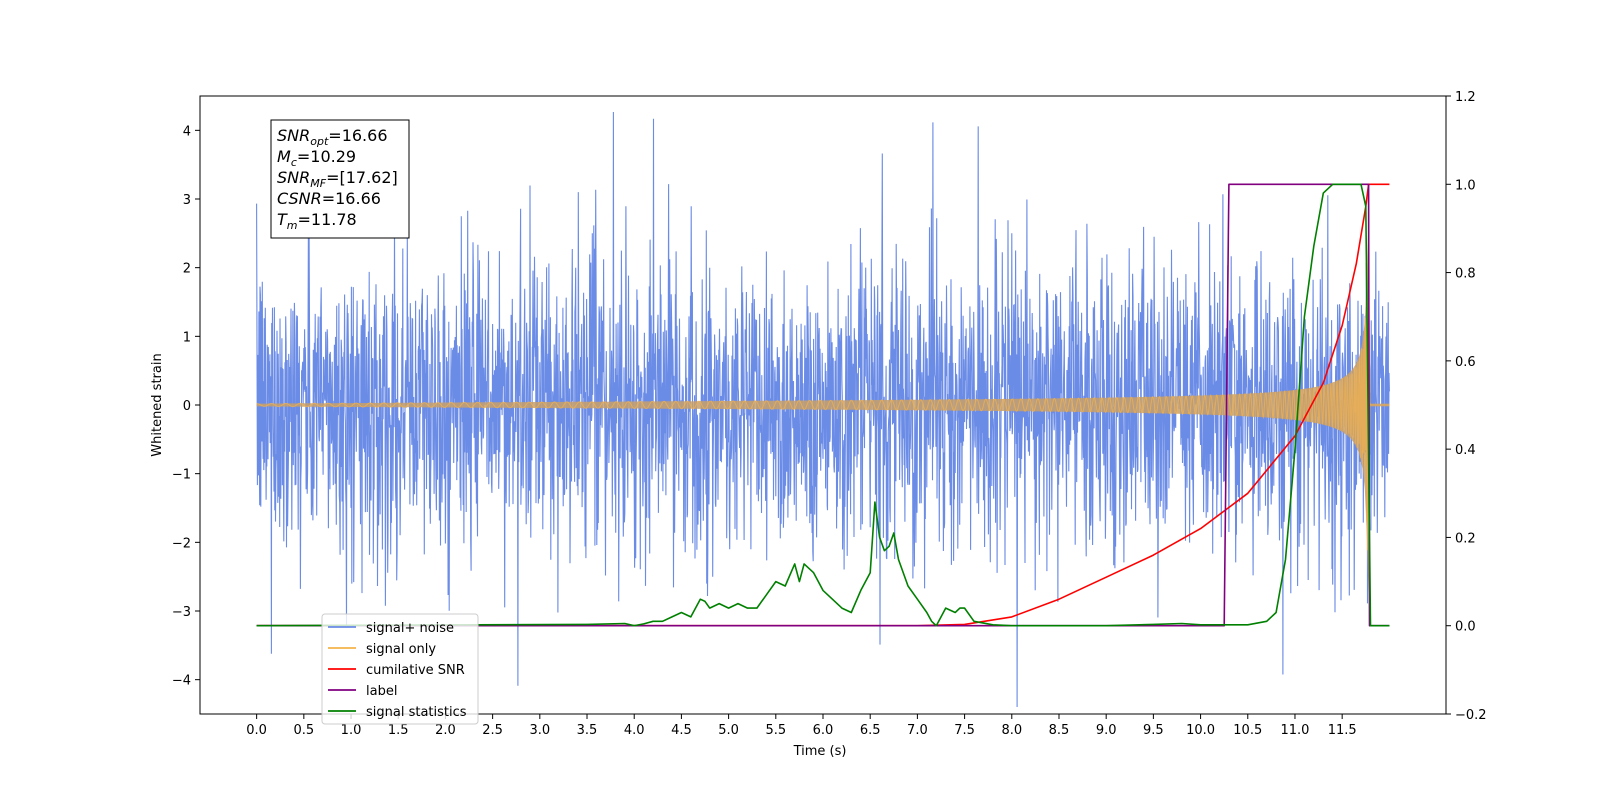 This screenshot has height=800, width=1600. Describe the element at coordinates (820, 751) in the screenshot. I see `x-axis-label: Time (s)` at that location.